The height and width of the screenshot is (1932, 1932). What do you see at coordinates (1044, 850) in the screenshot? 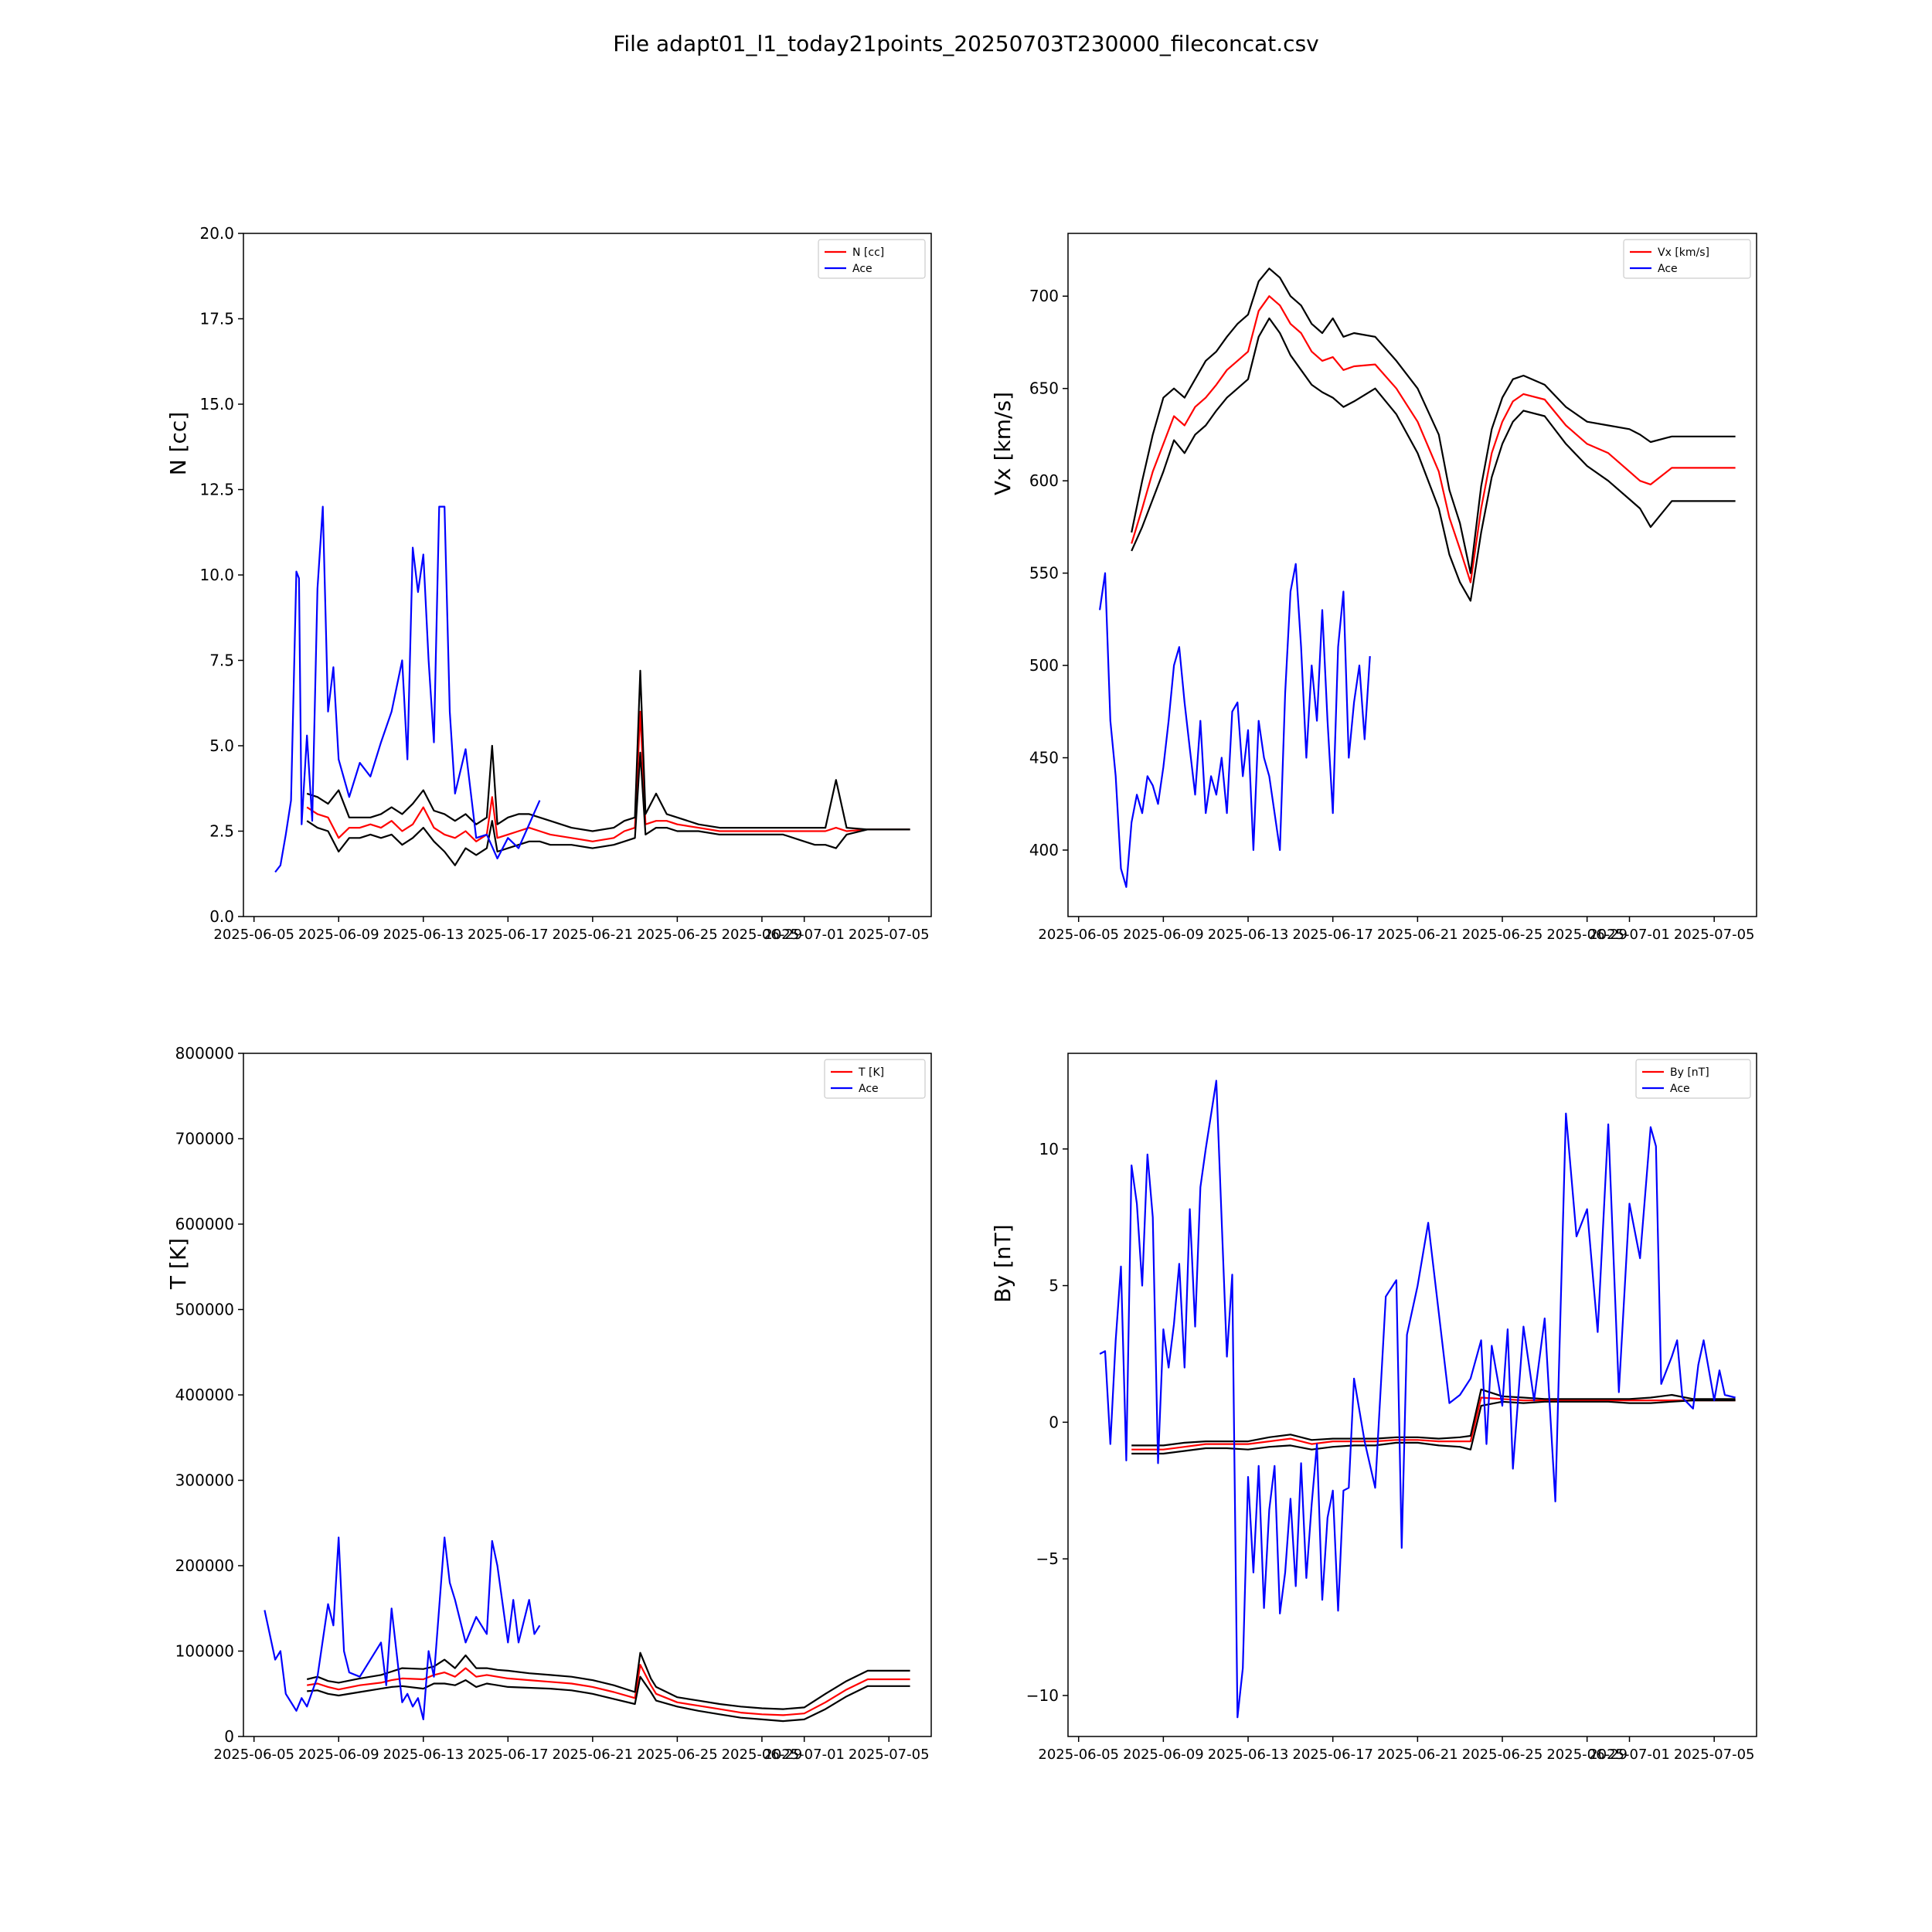
I see `y-tick-label: 400` at bounding box center [1044, 850].